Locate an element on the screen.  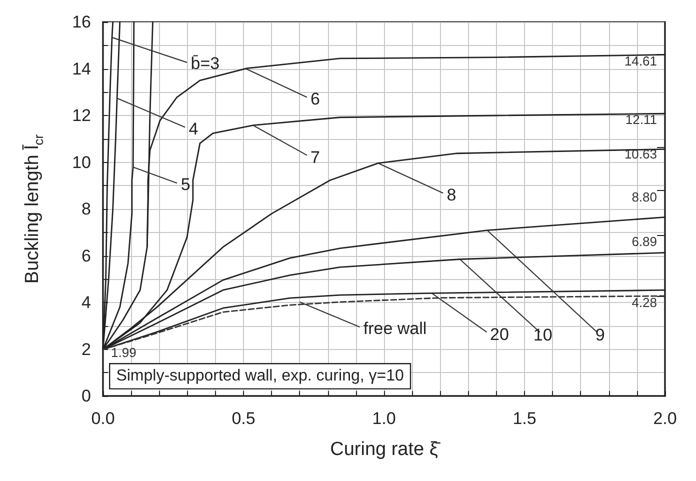
y-tick-label: 4 is located at coordinates (86, 302).